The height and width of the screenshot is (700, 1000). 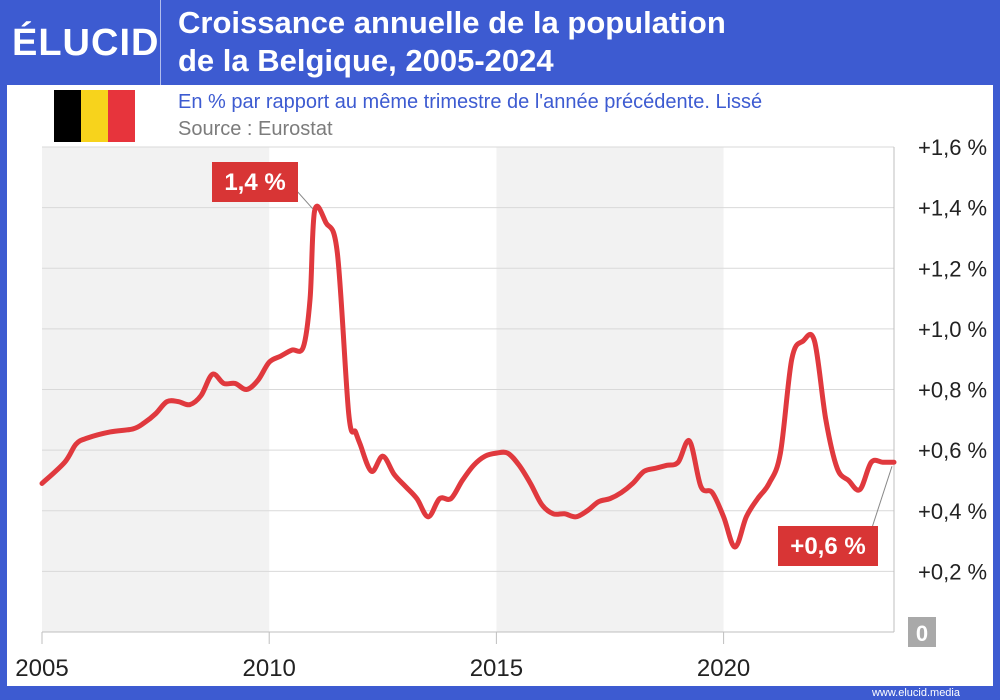 What do you see at coordinates (496, 668) in the screenshot?
I see `x-tick-label: 2015` at bounding box center [496, 668].